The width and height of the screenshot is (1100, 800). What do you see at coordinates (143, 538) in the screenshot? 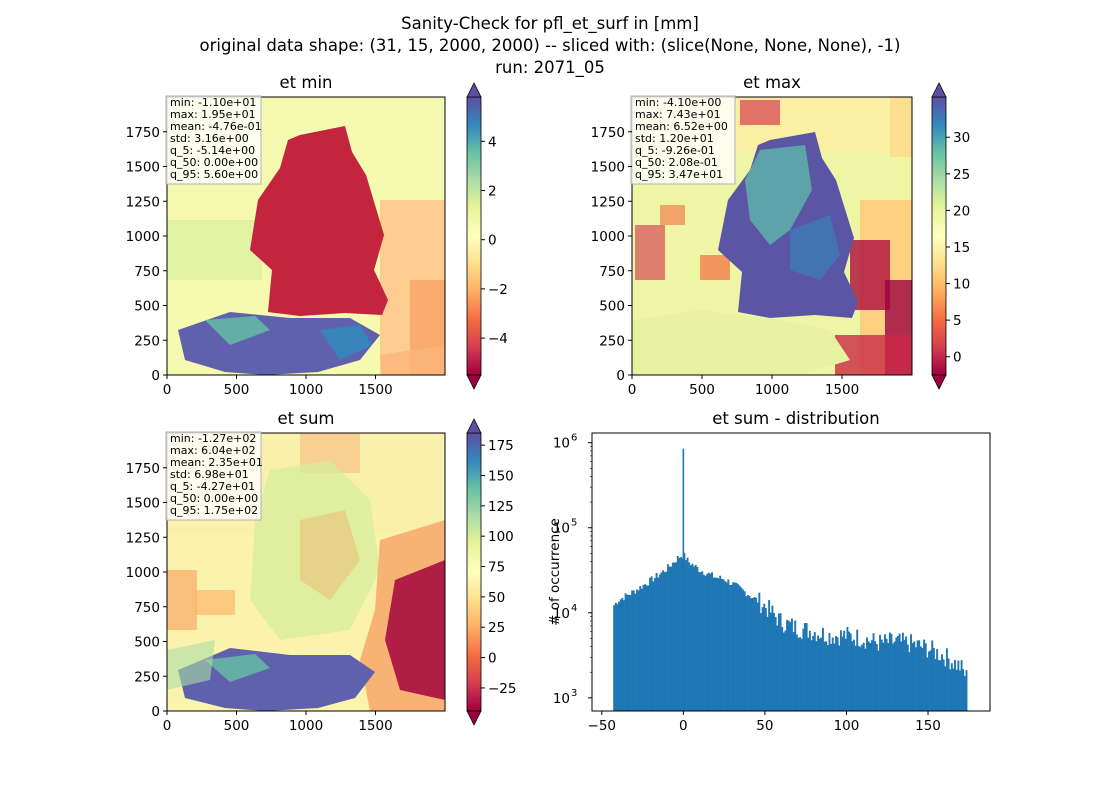
I see `y-tick-label: 1250` at bounding box center [143, 538].